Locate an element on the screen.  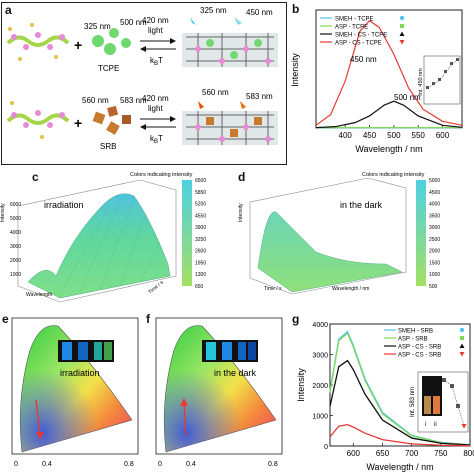
xlabel-b: Wavelength / nm is located at coordinates (388, 149).